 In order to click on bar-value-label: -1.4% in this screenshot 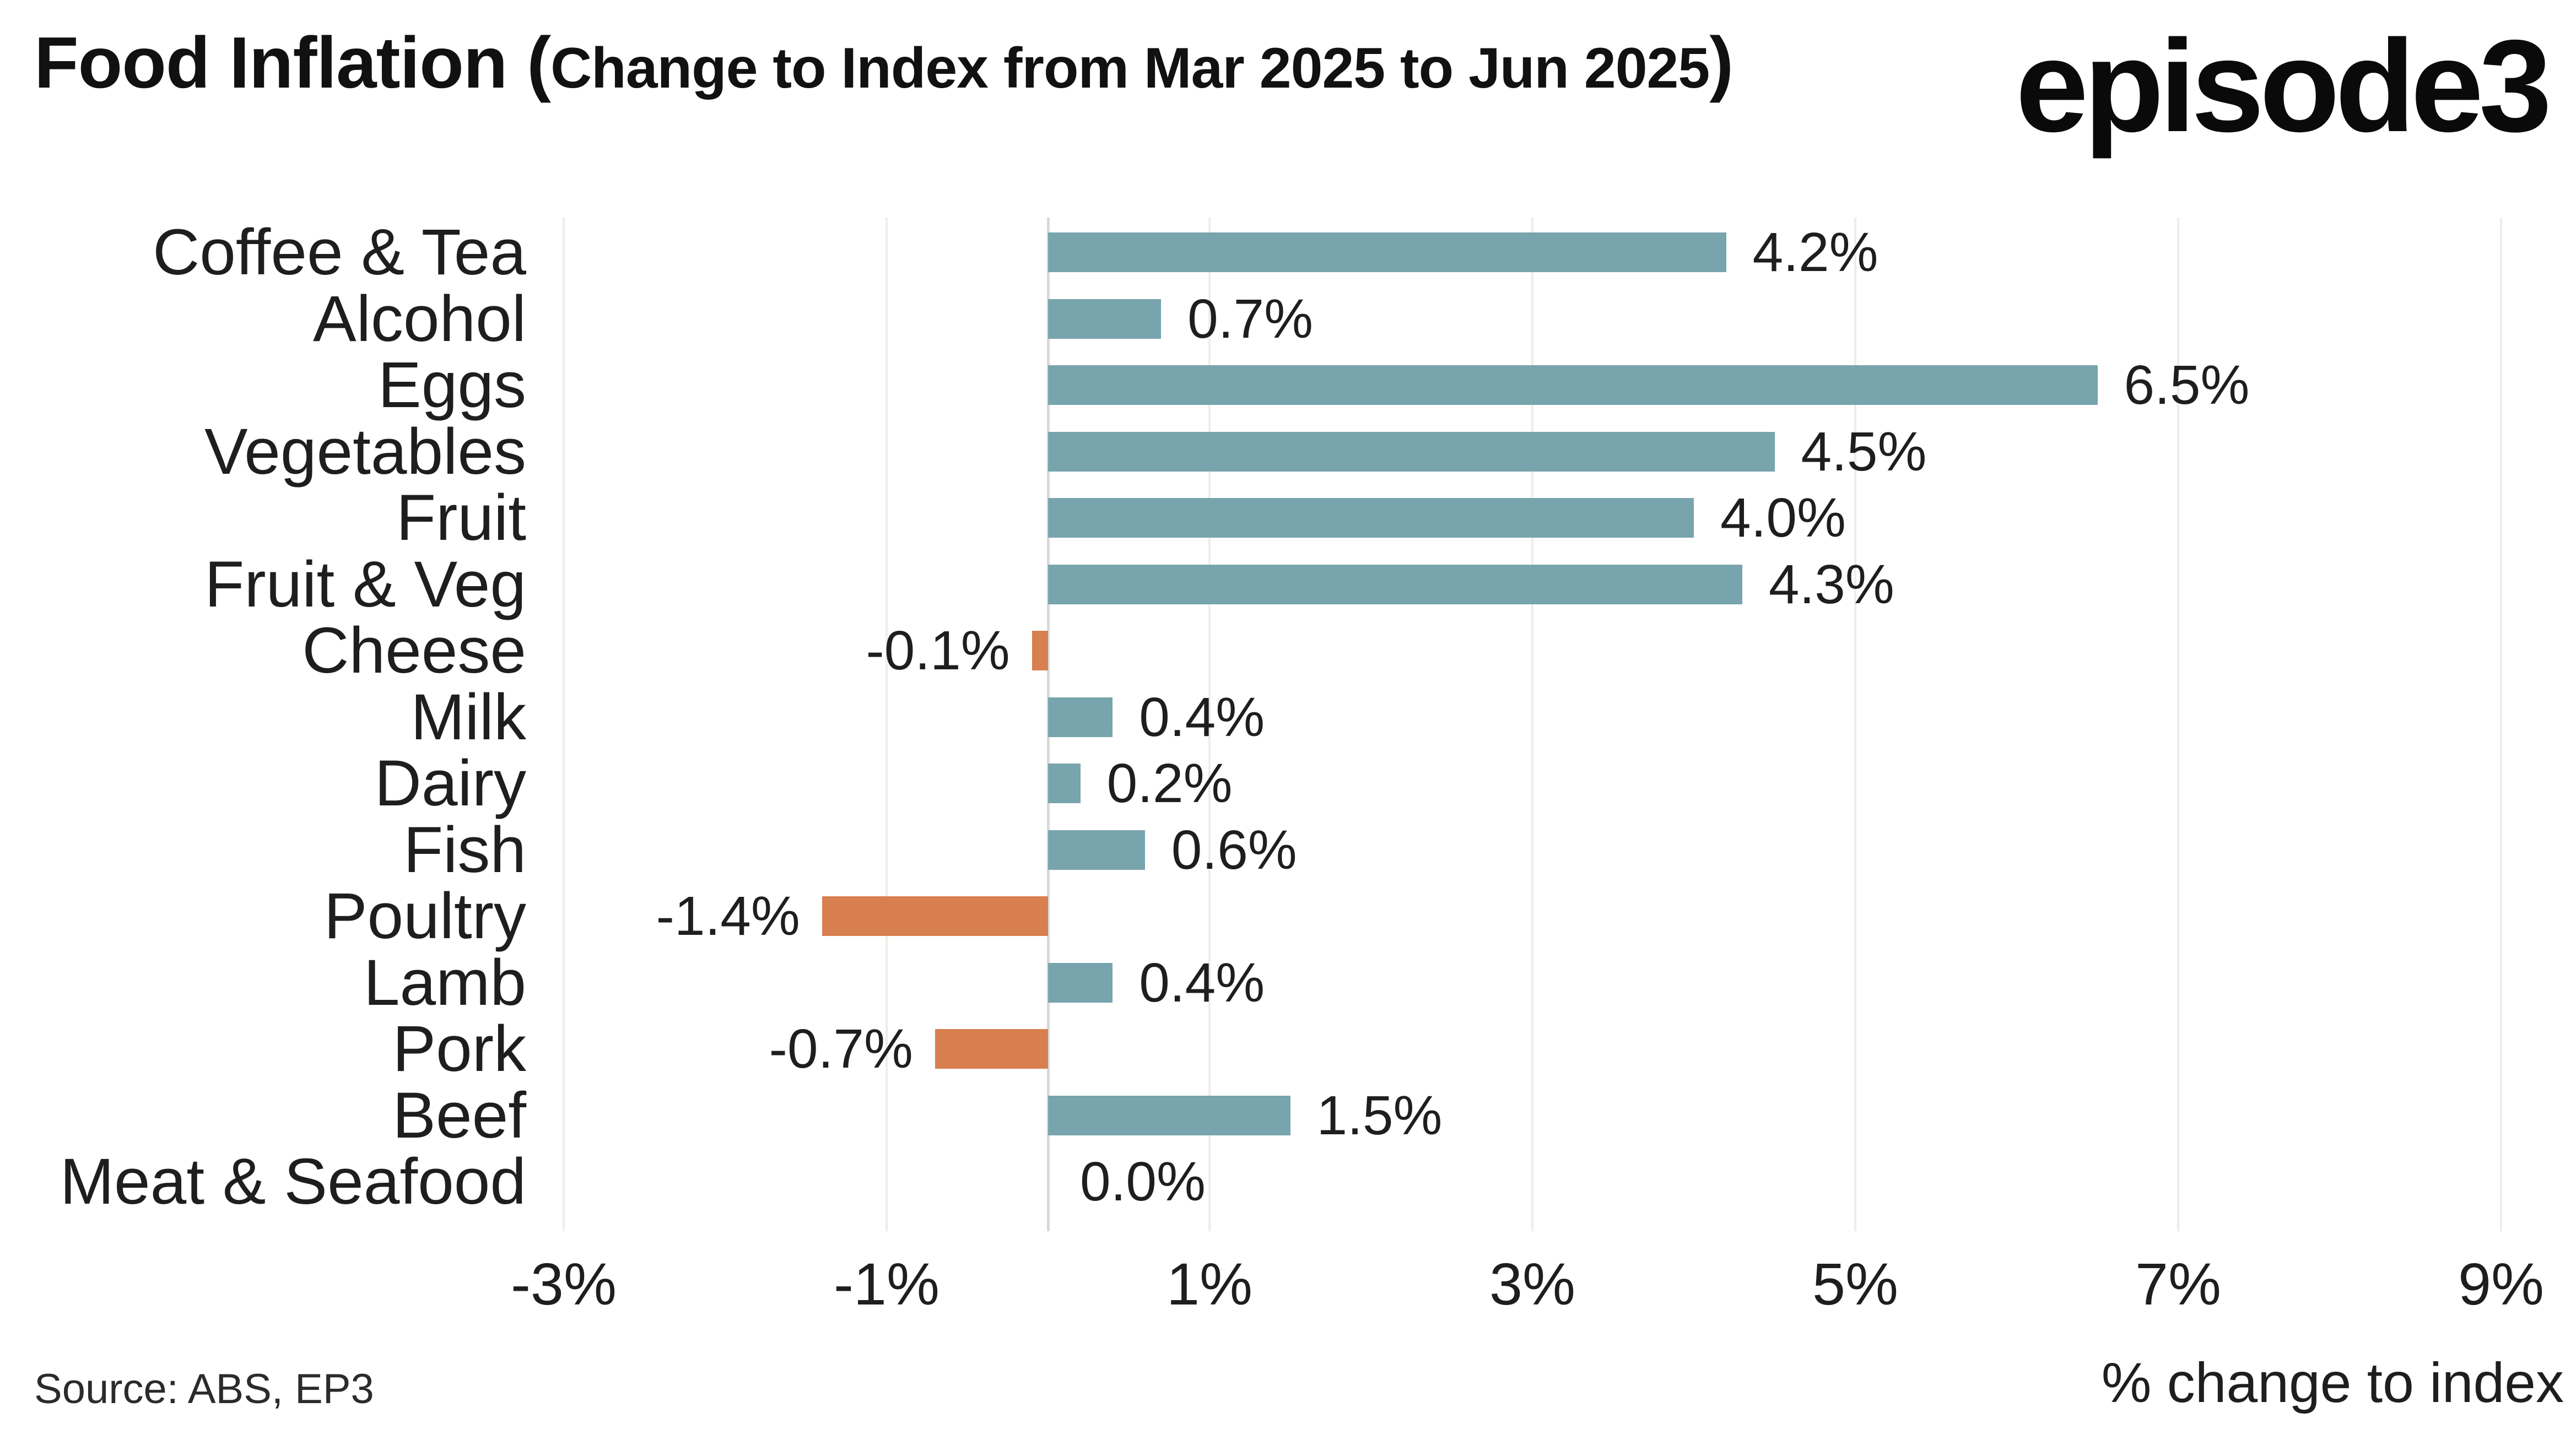, I will do `click(728, 916)`.